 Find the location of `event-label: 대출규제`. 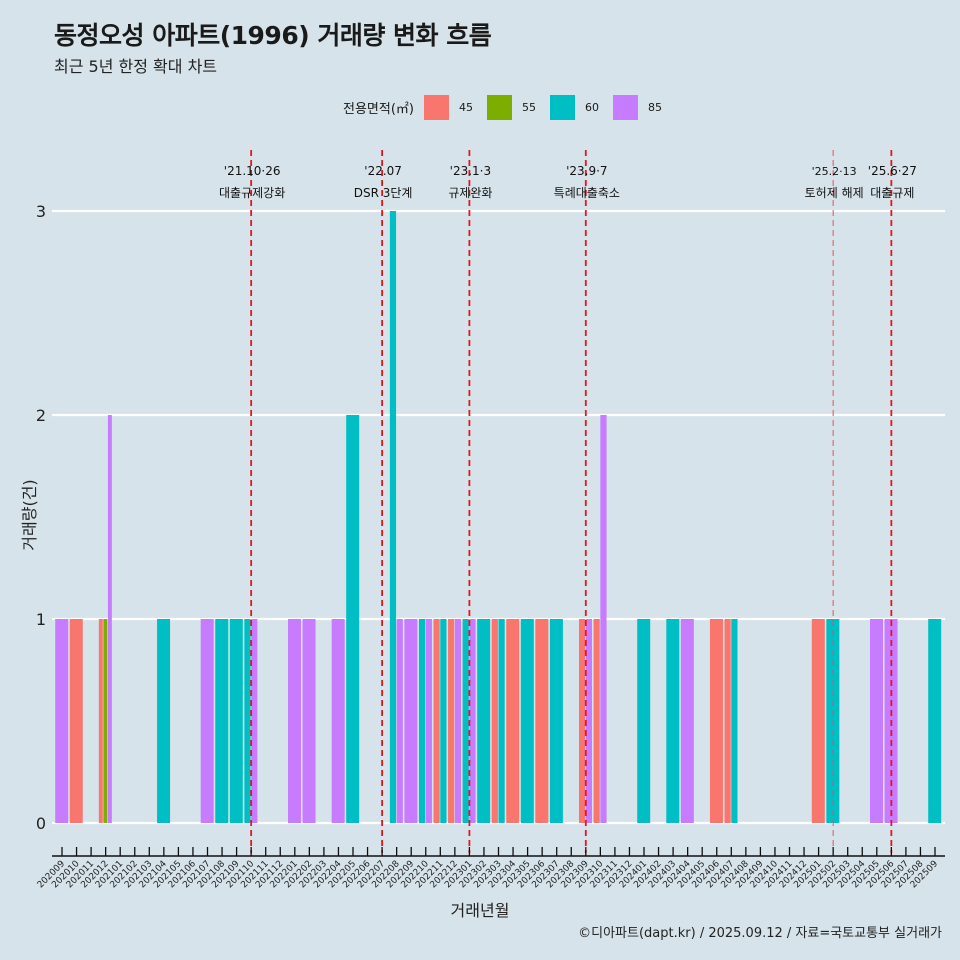

event-label: 대출규제 is located at coordinates (892, 193).